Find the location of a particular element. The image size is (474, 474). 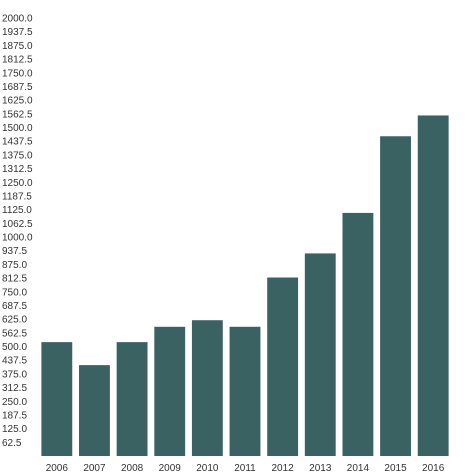

bar-2014 is located at coordinates (358, 334).